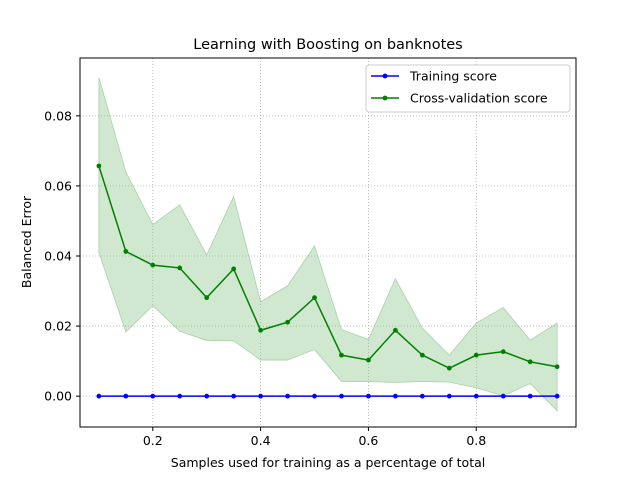 This screenshot has width=640, height=480. Describe the element at coordinates (385, 76) in the screenshot. I see `legend-marker-training` at that location.